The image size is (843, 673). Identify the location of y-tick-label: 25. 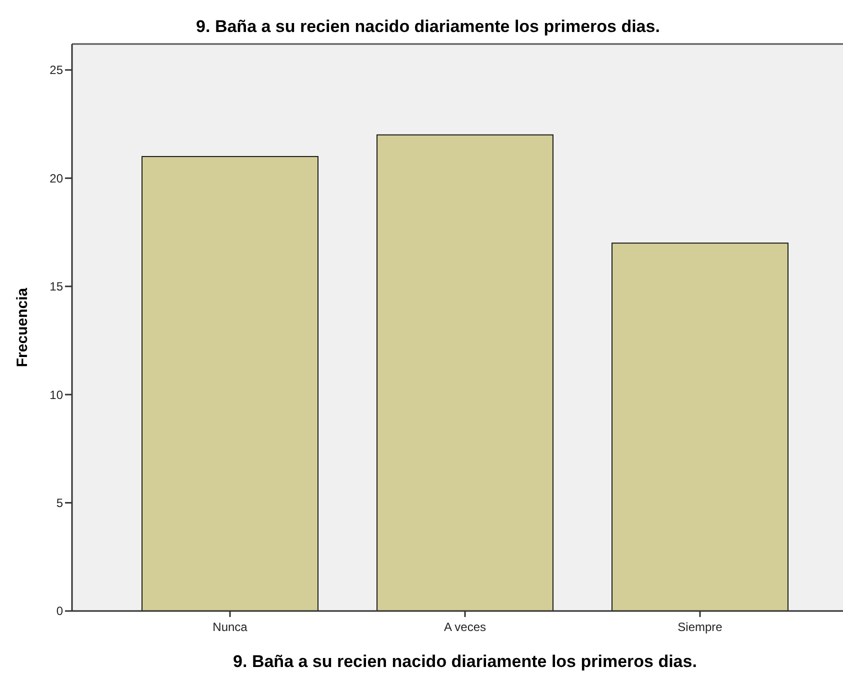
(57, 70).